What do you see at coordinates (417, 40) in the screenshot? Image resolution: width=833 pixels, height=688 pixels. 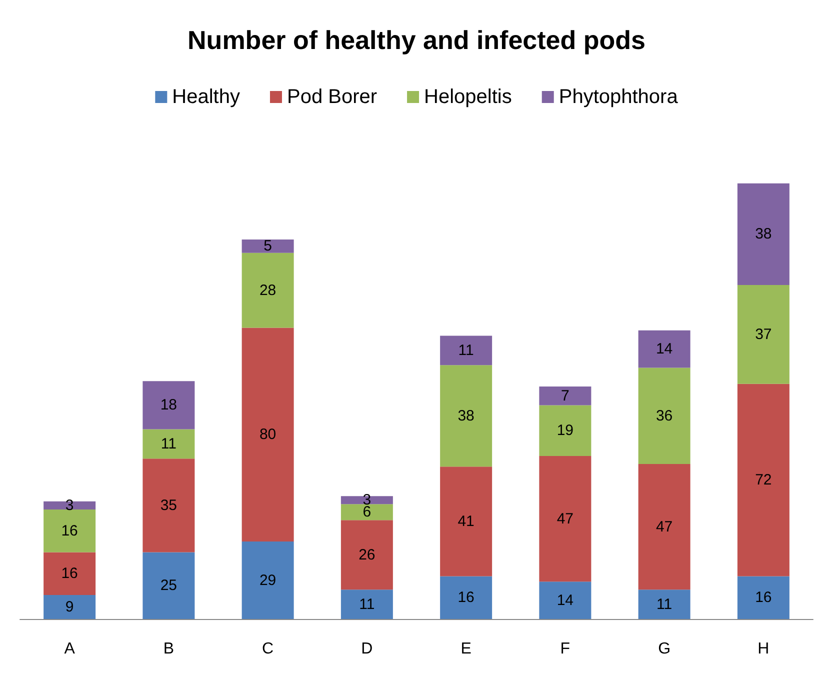 I see `chart-title: Number of healthy and infected pods` at bounding box center [417, 40].